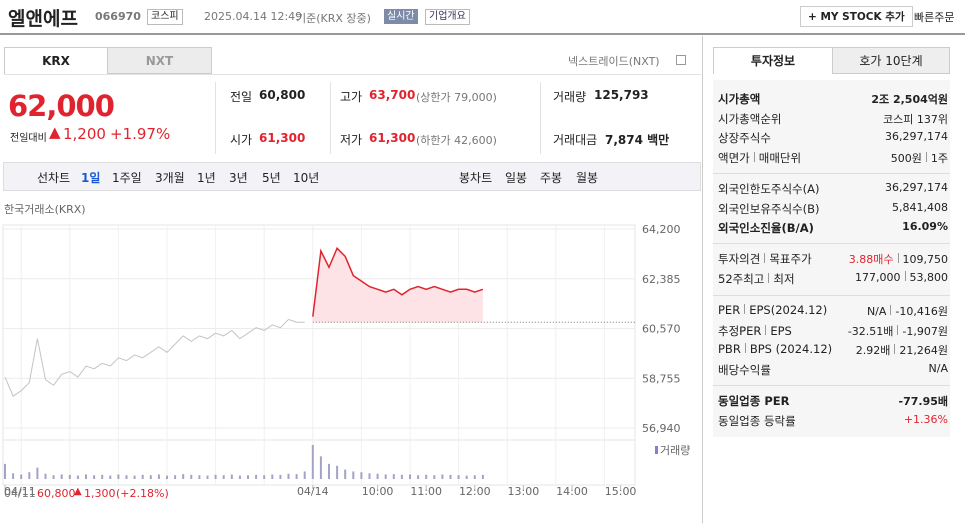 The height and width of the screenshot is (523, 965). Describe the element at coordinates (729, 349) in the screenshot. I see `label-text: PBR` at that location.